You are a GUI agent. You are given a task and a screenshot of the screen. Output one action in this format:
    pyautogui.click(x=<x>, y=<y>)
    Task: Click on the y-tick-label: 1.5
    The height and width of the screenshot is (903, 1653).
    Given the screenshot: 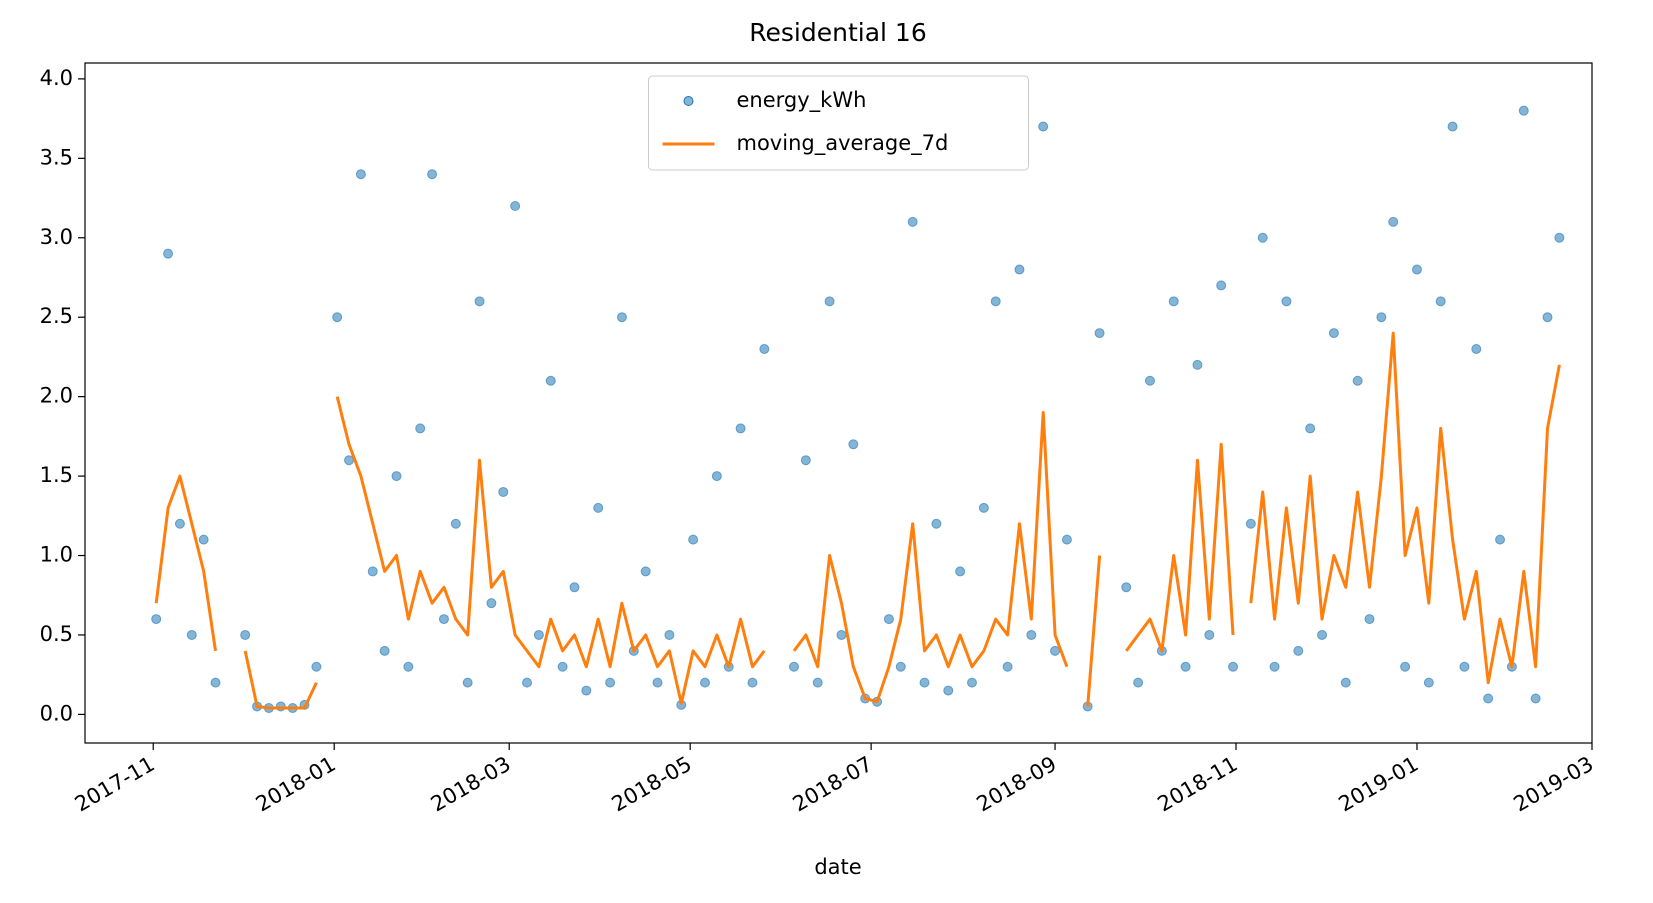 What is the action you would take?
    pyautogui.click(x=56, y=475)
    